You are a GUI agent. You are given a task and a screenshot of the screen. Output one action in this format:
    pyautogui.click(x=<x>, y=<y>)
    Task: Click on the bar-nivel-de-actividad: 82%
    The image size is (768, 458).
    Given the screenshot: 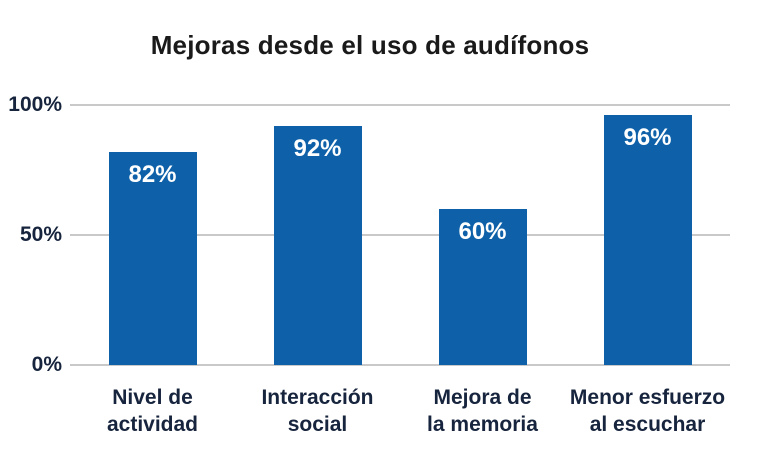 What is the action you would take?
    pyautogui.click(x=152, y=258)
    